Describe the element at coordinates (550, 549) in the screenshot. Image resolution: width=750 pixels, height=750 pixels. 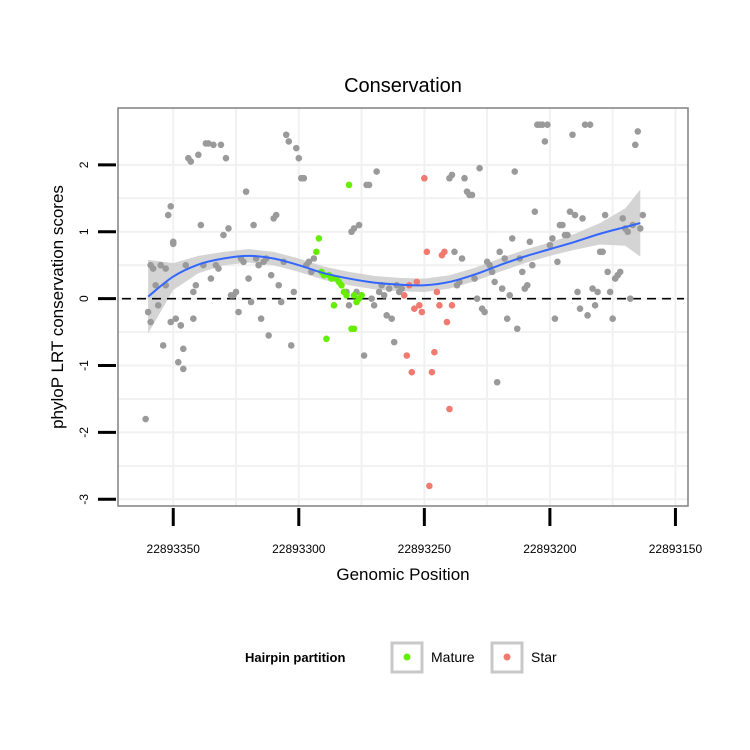
I see `x-tick-label: 22893200` at that location.